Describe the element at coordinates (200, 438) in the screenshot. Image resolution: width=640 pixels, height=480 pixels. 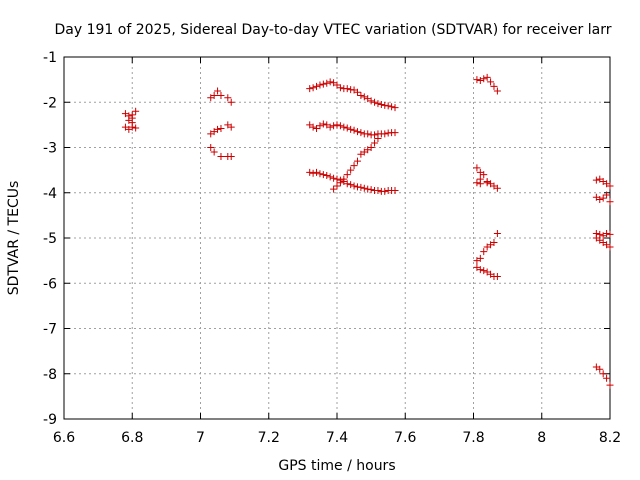
I see `x-tick-label: 7` at that location.